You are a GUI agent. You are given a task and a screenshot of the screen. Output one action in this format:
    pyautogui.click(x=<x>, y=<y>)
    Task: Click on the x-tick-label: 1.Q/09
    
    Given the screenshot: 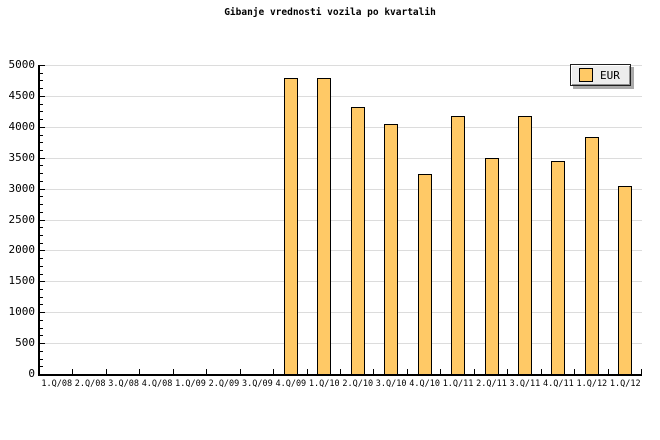 What is the action you would take?
    pyautogui.click(x=190, y=384)
    